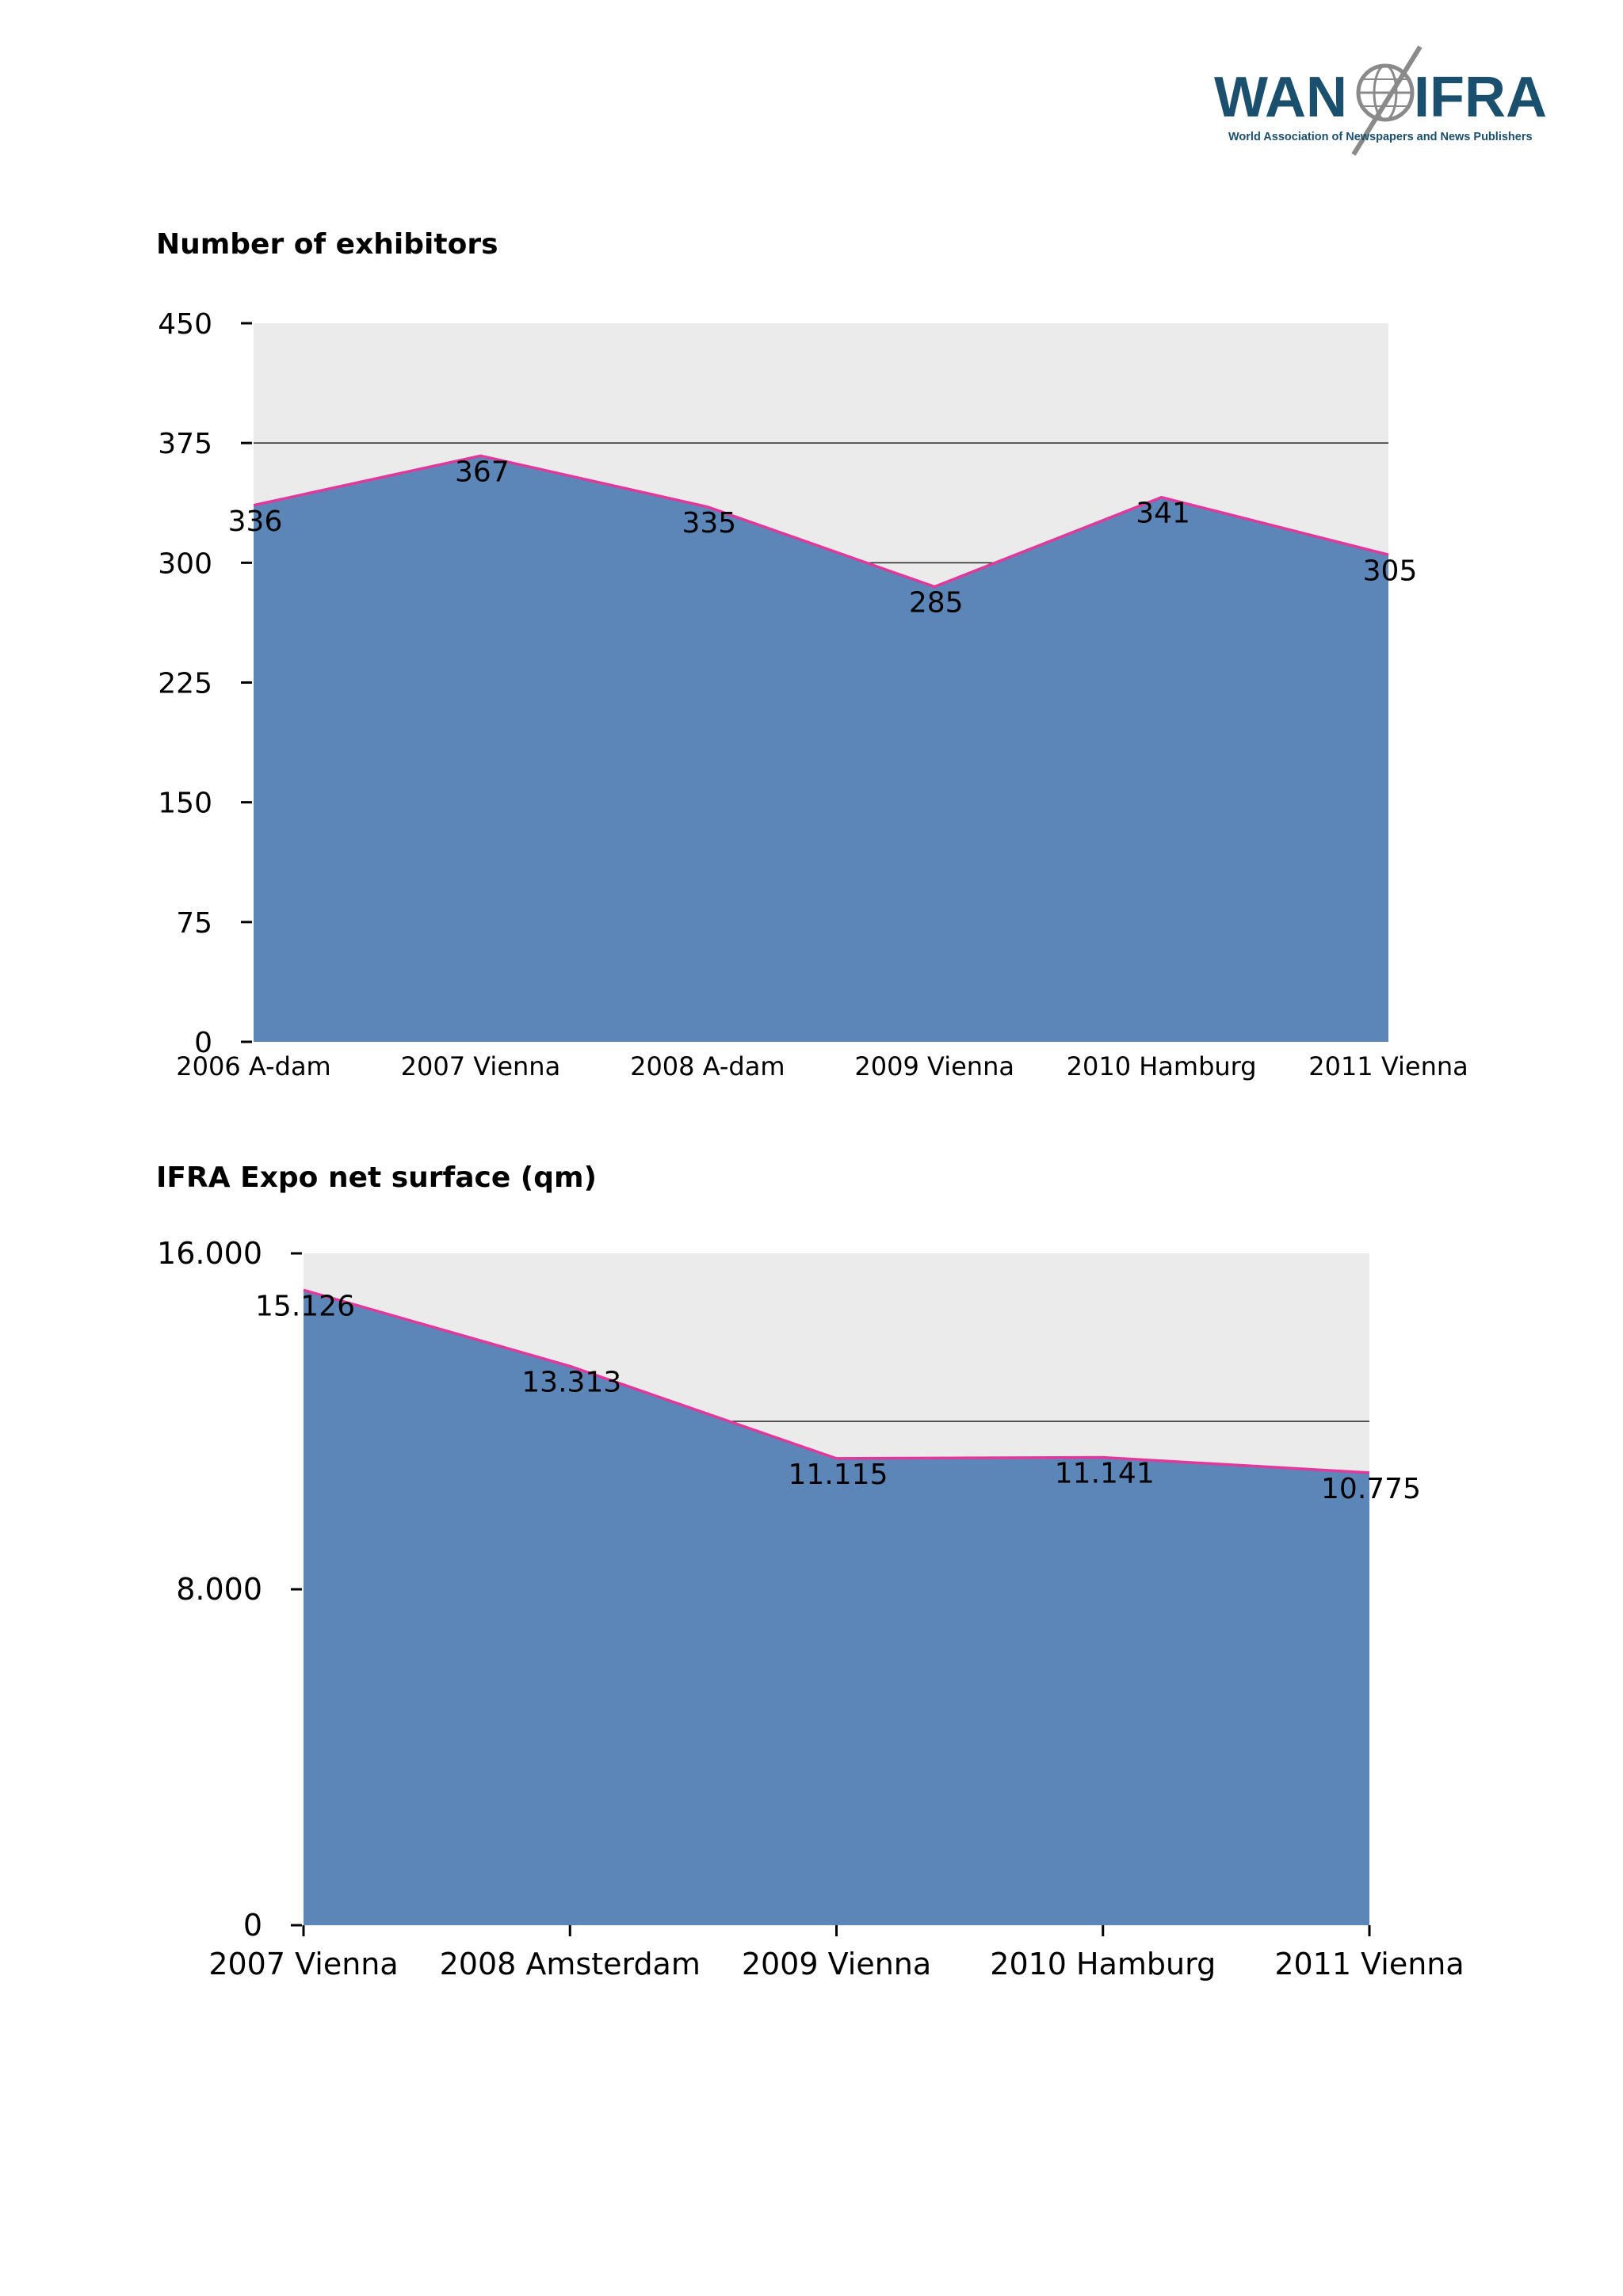  I want to click on chart2-x-tick-label: 2010 Hamburg, so click(1103, 1964).